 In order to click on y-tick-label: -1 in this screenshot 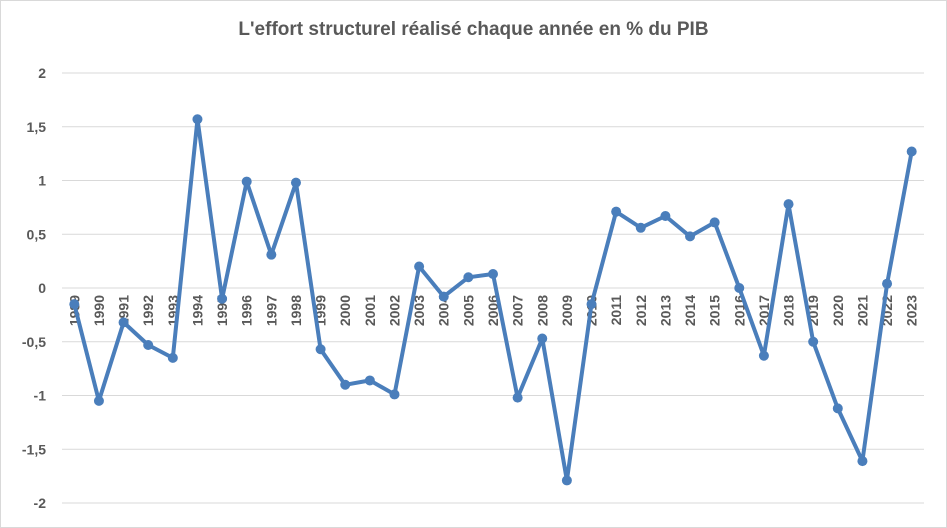, I will do `click(40, 396)`.